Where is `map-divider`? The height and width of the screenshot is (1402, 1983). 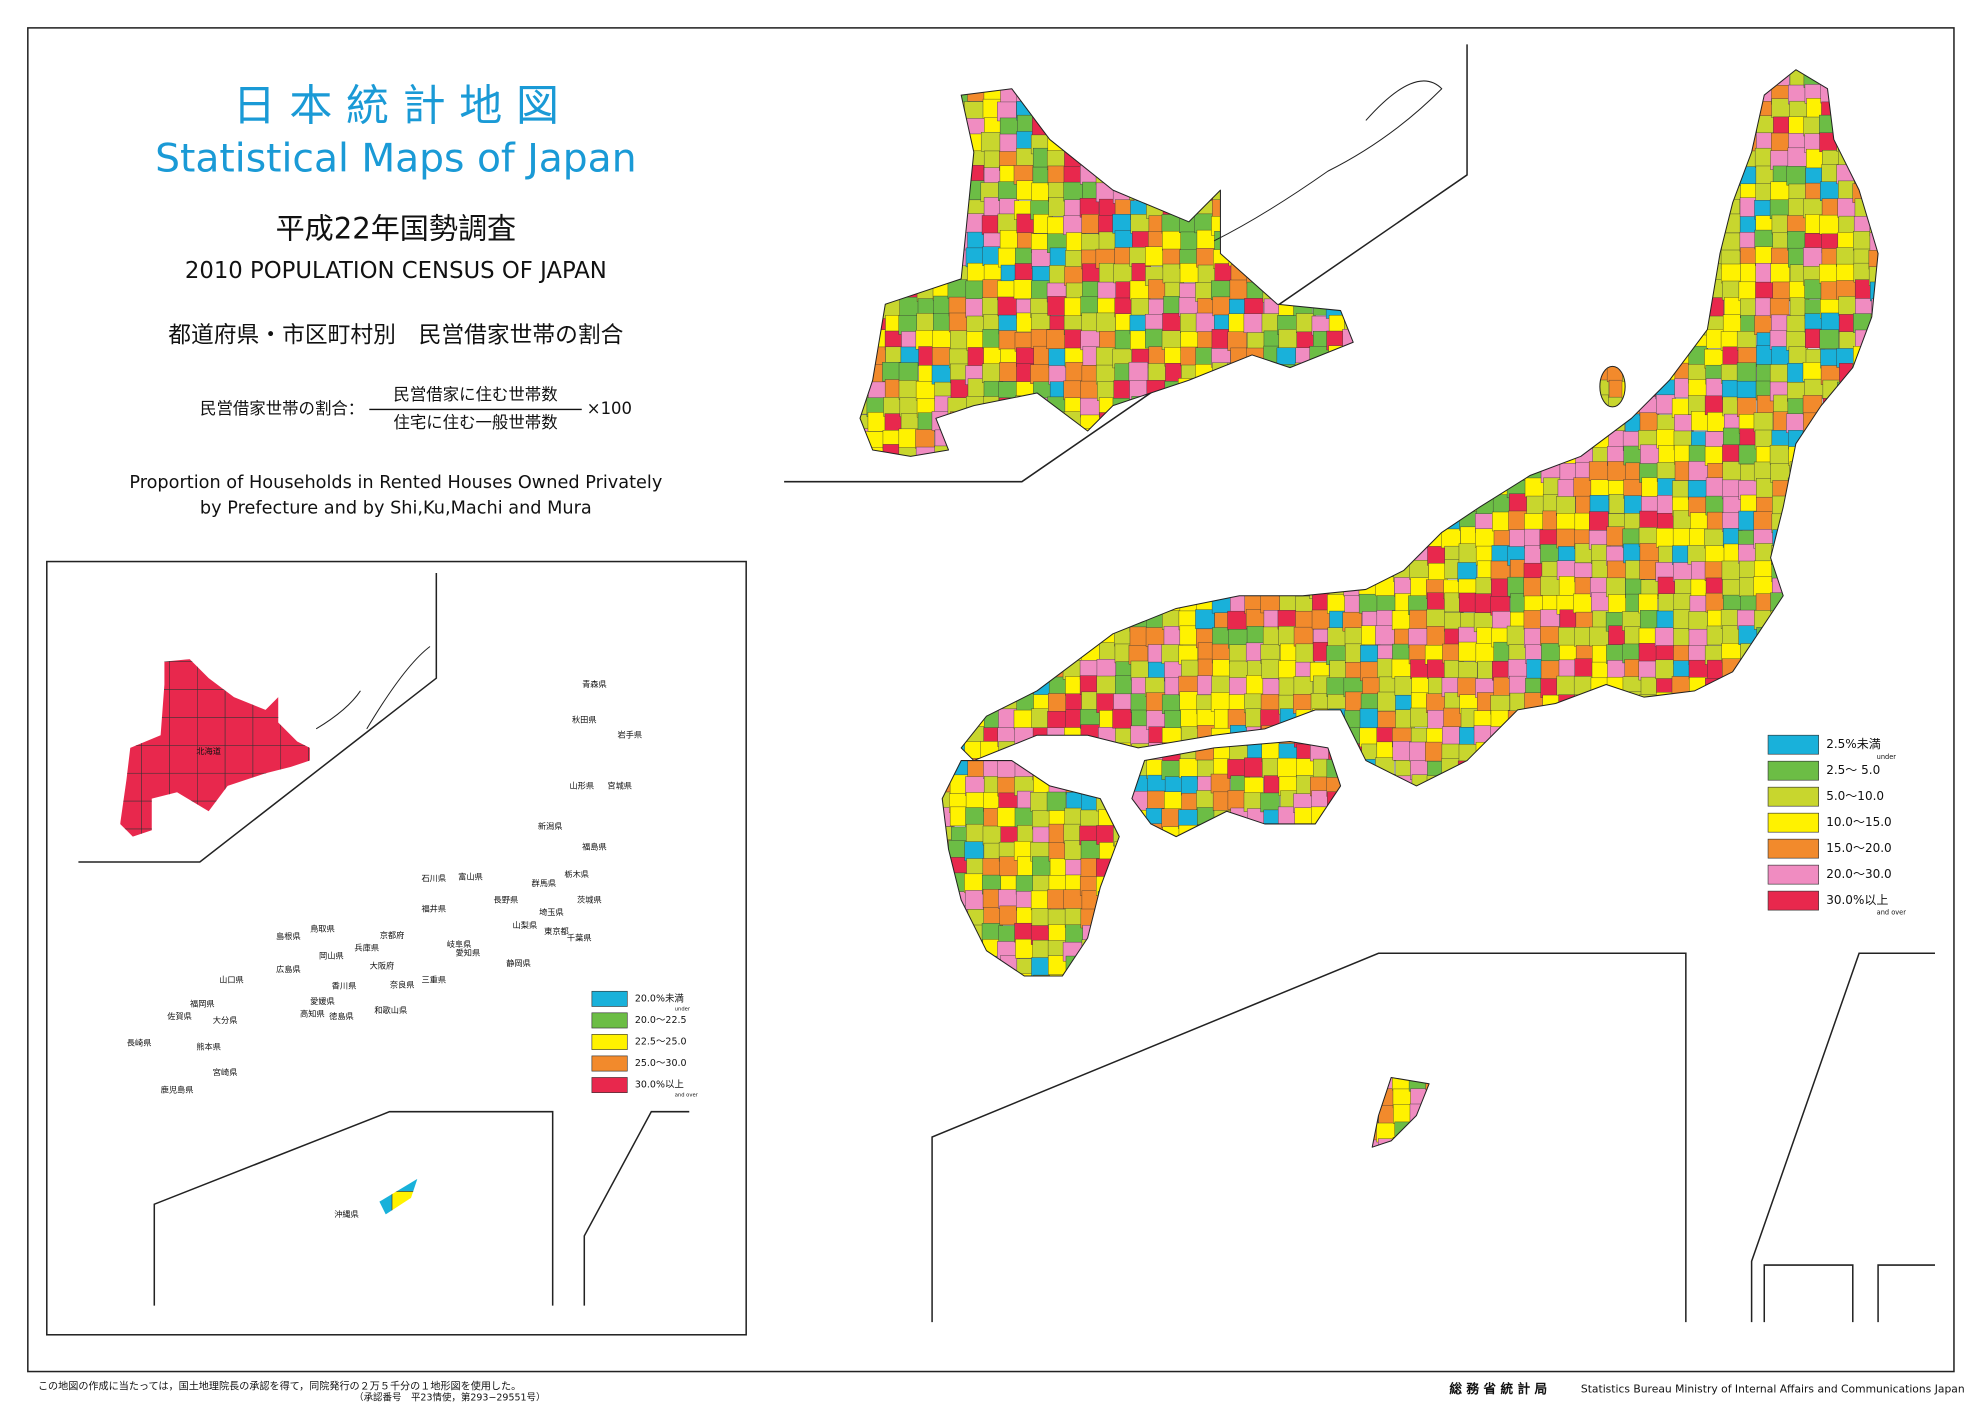
map-divider is located at coordinates (1309, 1137).